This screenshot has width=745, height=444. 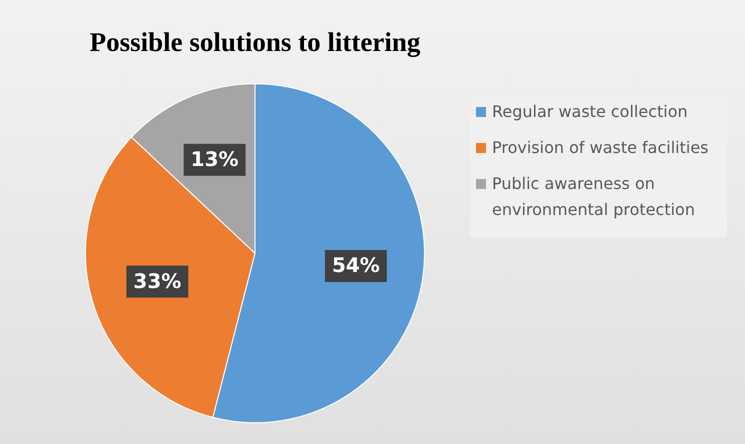 I want to click on legend-label: Provision of waste facilities, so click(x=600, y=148).